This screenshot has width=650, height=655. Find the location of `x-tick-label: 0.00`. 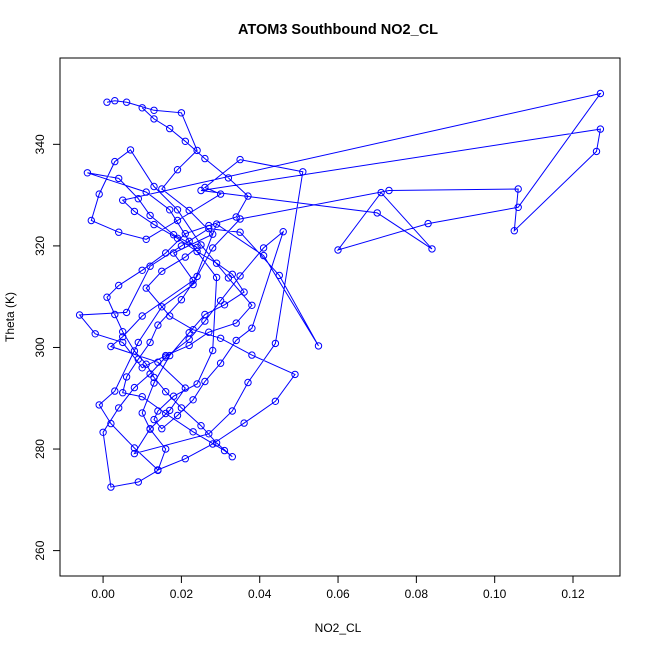

x-tick-label: 0.00 is located at coordinates (103, 594).